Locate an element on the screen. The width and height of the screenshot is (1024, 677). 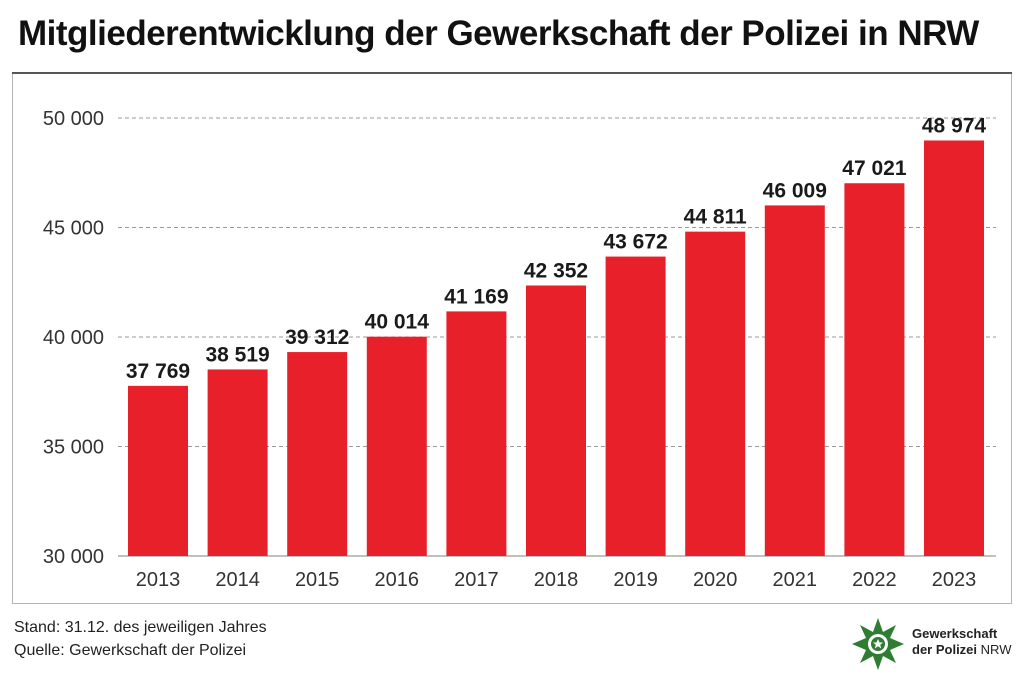
bar-2017 is located at coordinates (476, 433).